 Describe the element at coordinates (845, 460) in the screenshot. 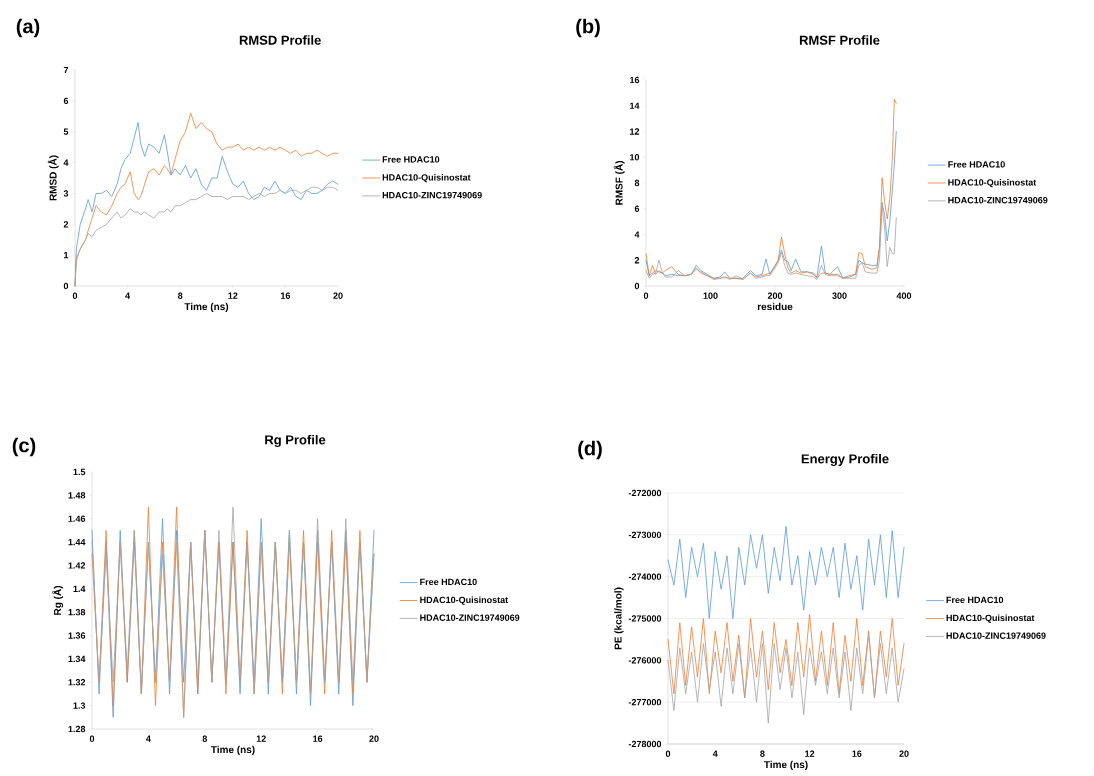

I see `chart-title: Energy Profile` at that location.